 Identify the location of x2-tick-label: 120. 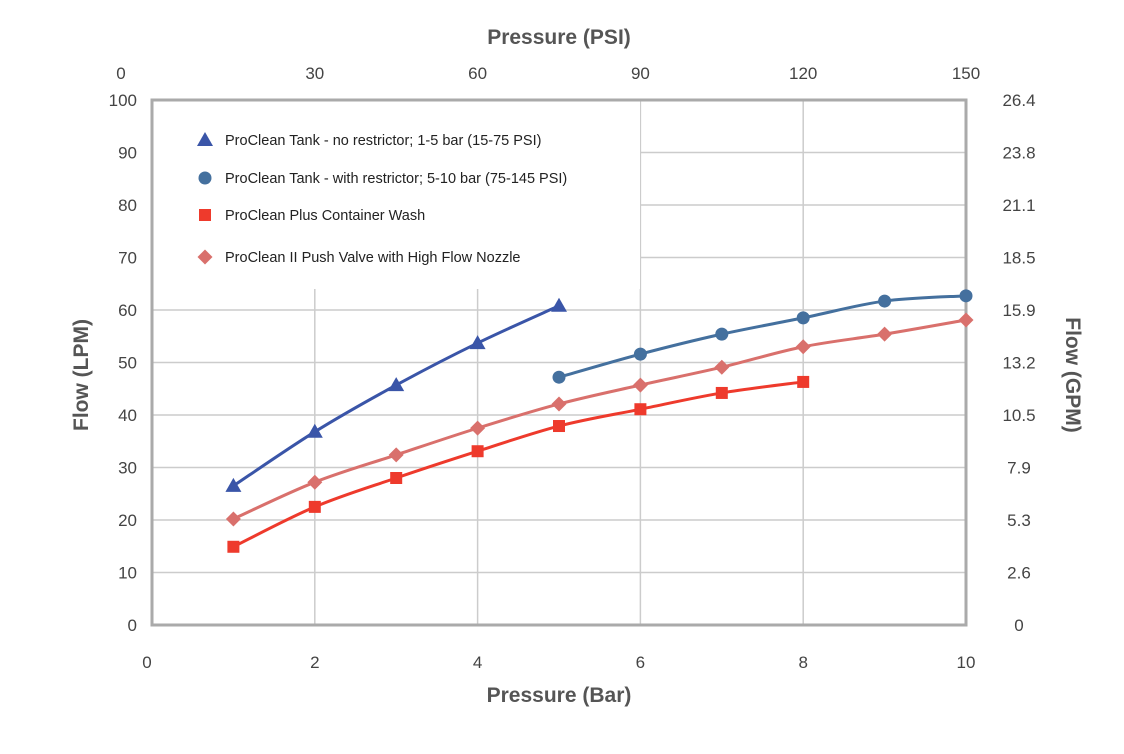
(803, 73).